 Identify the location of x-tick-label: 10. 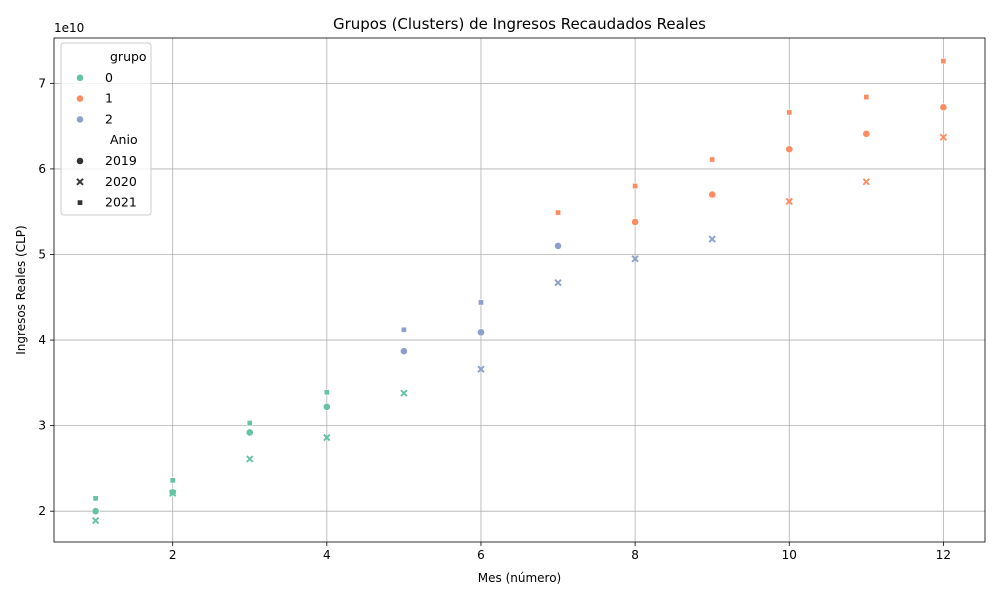
(789, 555).